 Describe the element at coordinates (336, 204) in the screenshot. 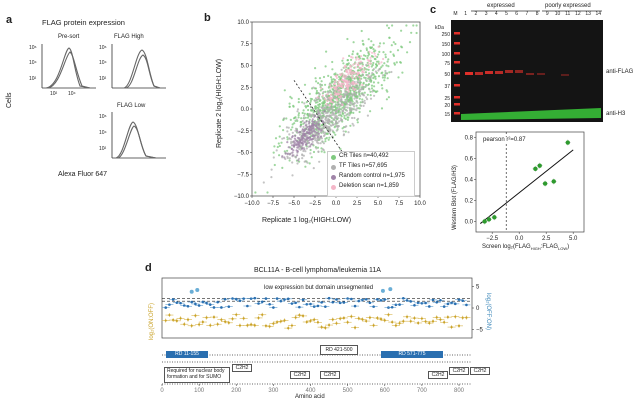

I see `panel-b-xtick-label: 0.0` at that location.